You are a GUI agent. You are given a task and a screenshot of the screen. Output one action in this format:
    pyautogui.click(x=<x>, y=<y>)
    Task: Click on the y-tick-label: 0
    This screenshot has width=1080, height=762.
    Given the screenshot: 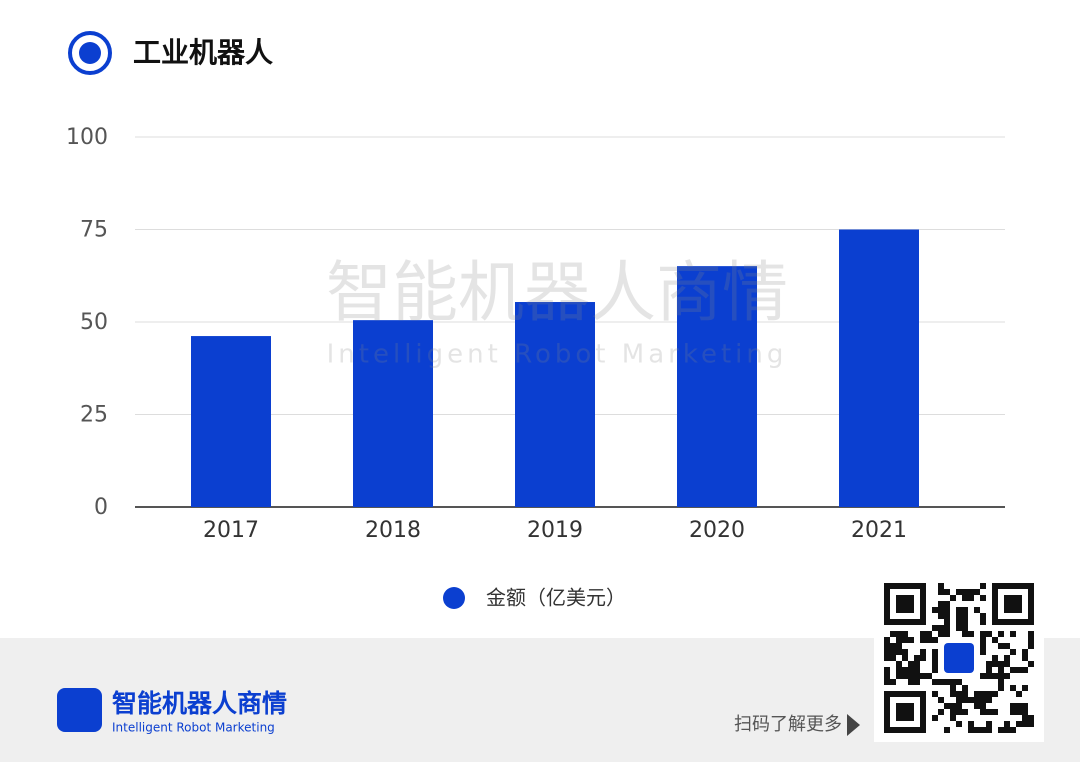 What is the action you would take?
    pyautogui.click(x=101, y=507)
    